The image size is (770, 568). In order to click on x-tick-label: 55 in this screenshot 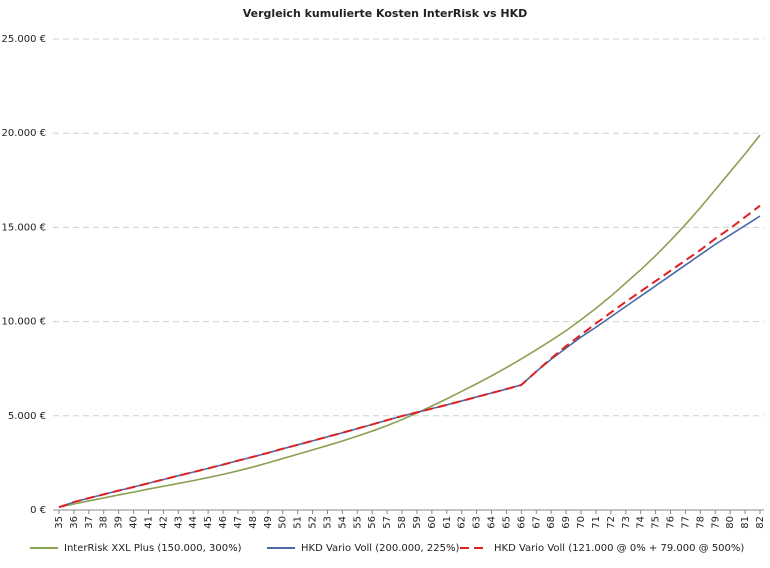, I will do `click(357, 522)`.